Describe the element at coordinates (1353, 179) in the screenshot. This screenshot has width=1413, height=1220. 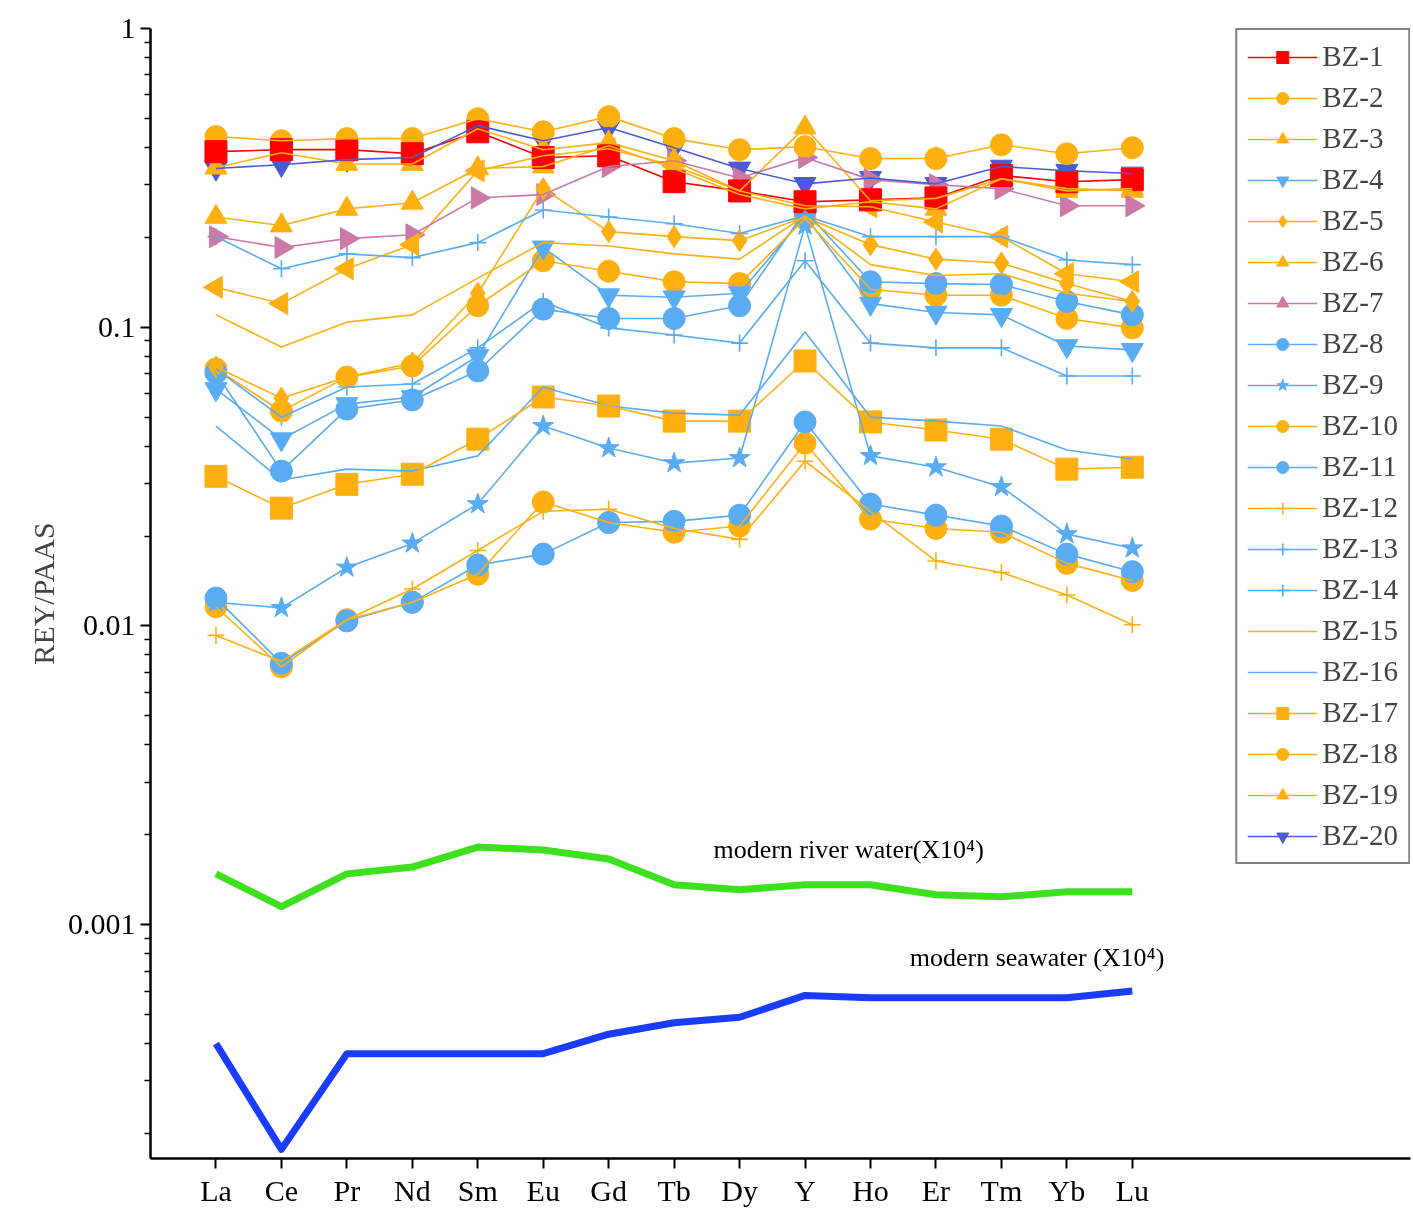
I see `legend-label: BZ-4` at that location.